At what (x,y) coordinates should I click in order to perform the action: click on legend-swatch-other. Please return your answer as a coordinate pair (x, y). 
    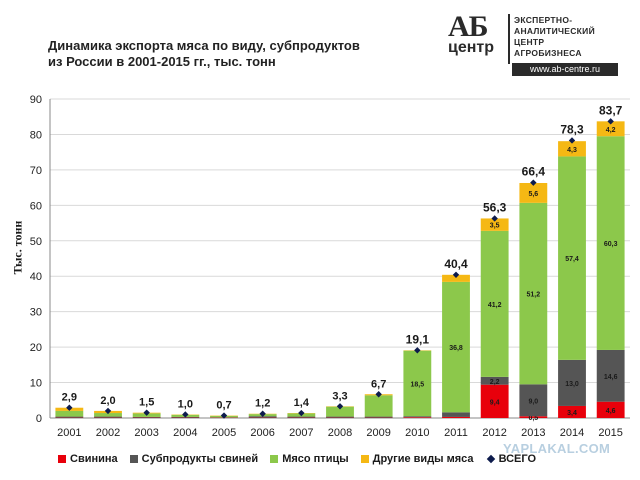
    Looking at the image, I should click on (364, 459).